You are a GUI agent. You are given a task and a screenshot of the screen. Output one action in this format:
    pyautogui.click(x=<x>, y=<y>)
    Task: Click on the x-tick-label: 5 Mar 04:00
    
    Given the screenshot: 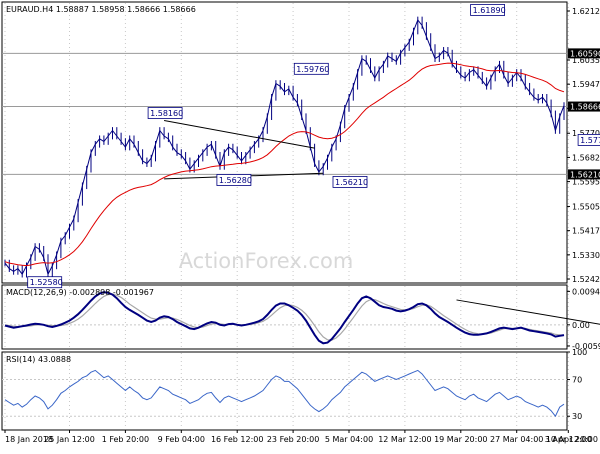 What is the action you would take?
    pyautogui.click(x=349, y=439)
    